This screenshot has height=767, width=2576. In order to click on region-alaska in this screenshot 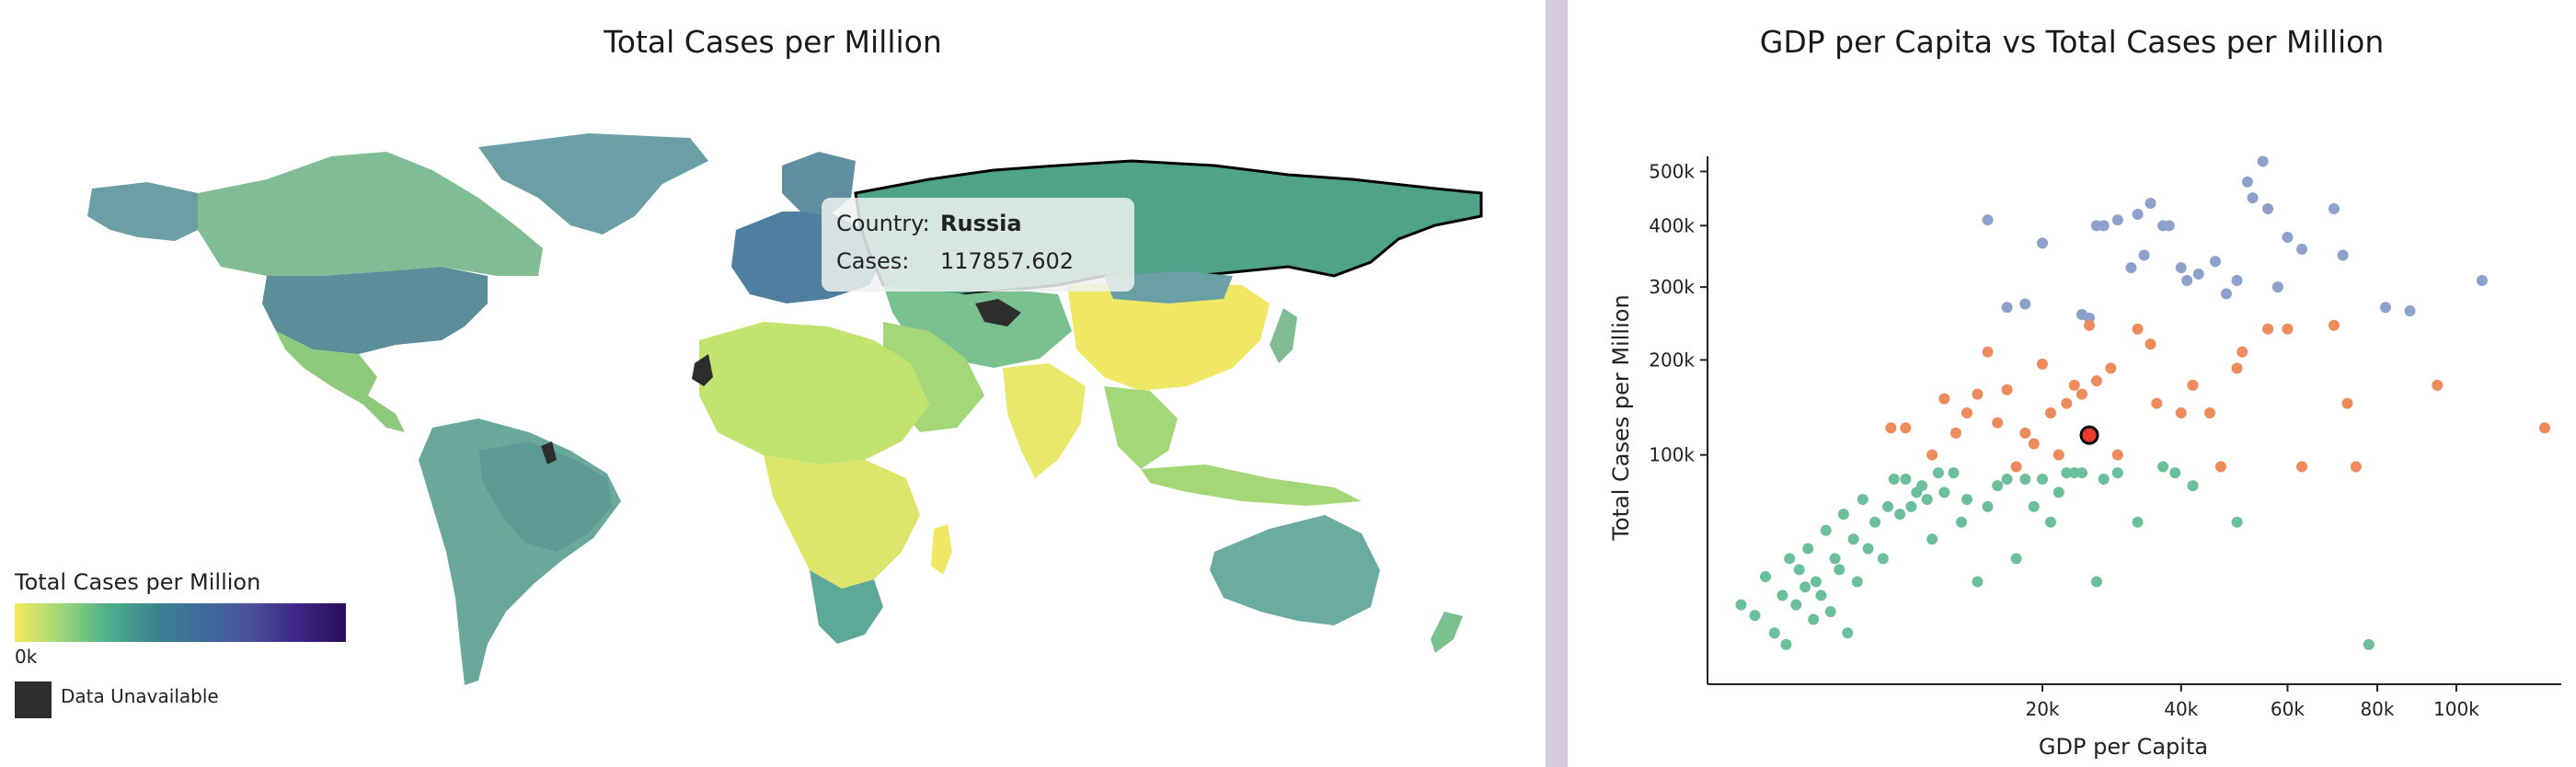, I will do `click(142, 211)`.